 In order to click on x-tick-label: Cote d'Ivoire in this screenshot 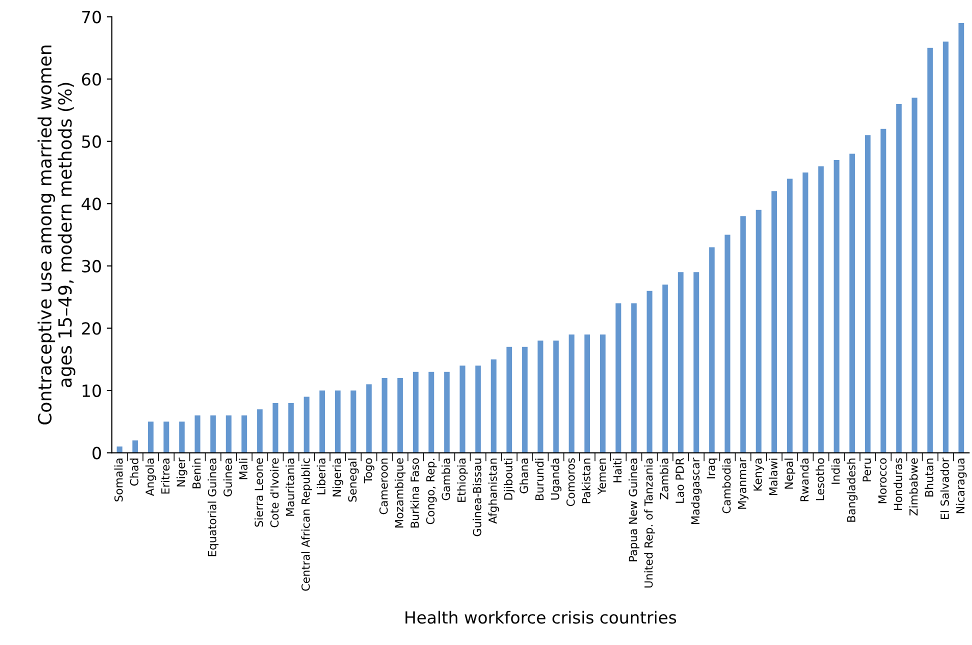, I will do `click(274, 493)`.